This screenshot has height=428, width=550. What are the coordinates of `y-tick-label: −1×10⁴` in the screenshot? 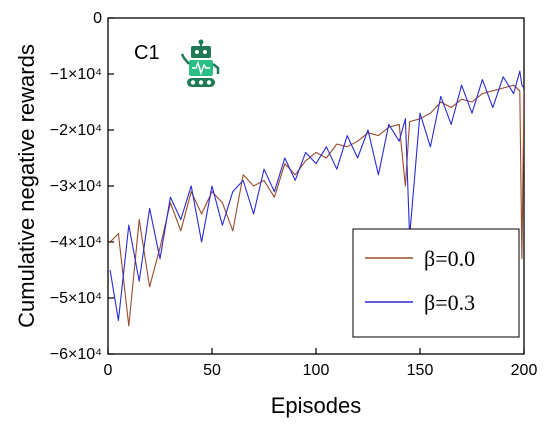 It's located at (76, 74).